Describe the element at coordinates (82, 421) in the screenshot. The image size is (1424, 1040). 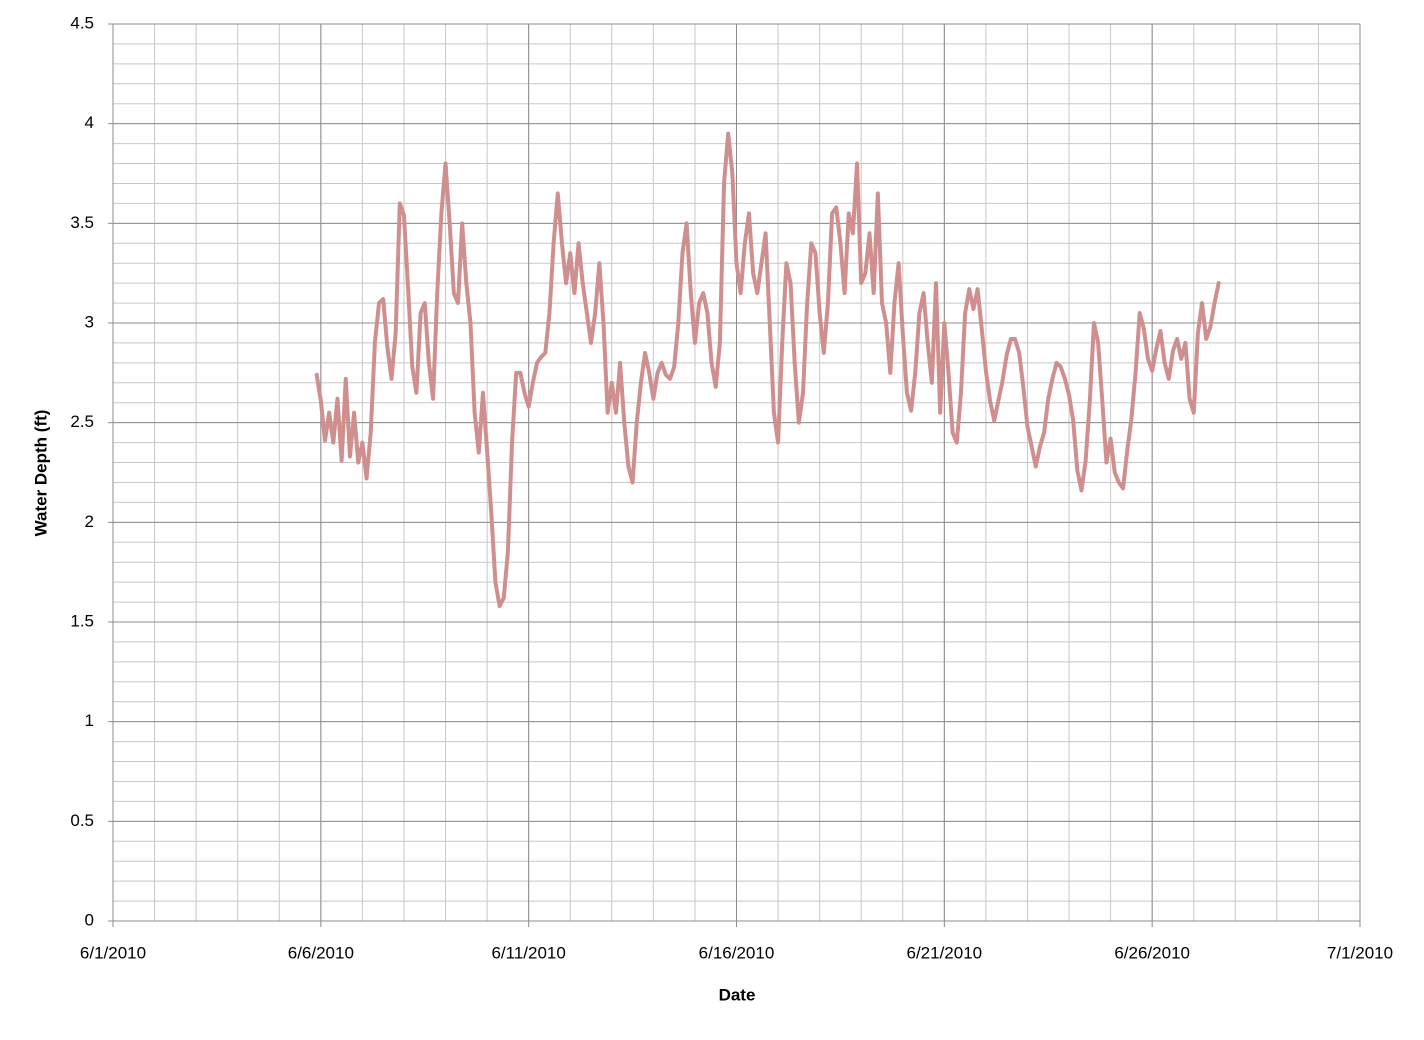
I see `y-tick-label: 2.5` at that location.